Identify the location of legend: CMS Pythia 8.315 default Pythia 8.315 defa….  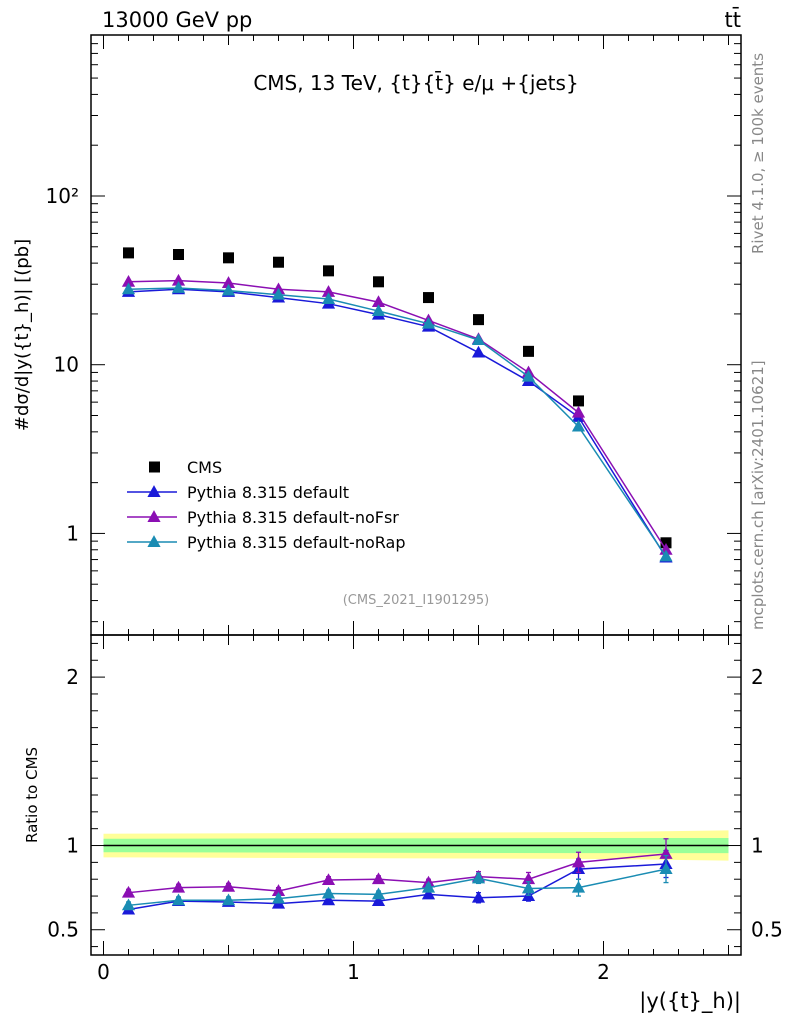
(266, 505).